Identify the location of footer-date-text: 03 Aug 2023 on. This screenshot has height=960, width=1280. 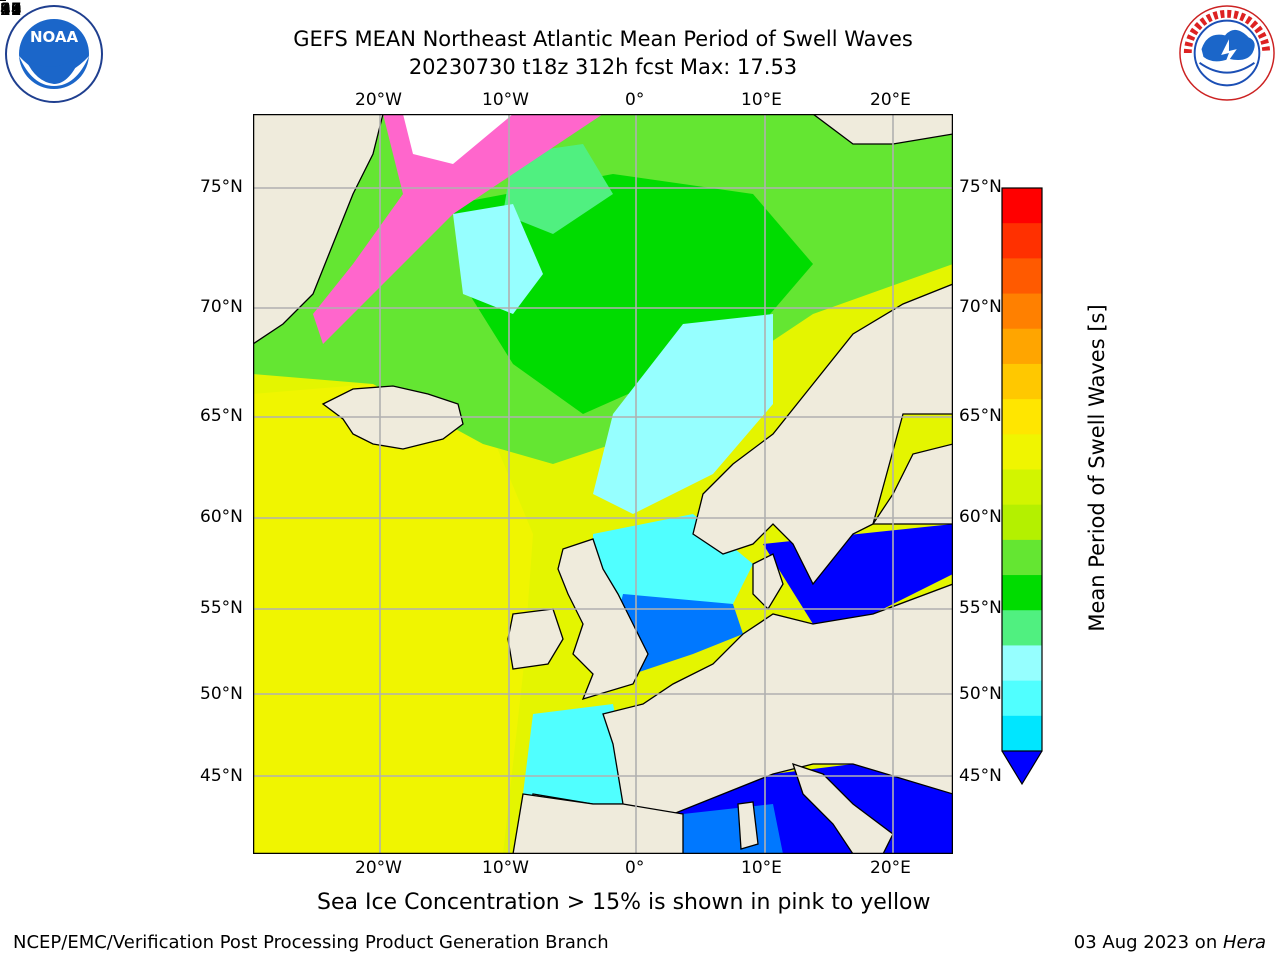
(1148, 942).